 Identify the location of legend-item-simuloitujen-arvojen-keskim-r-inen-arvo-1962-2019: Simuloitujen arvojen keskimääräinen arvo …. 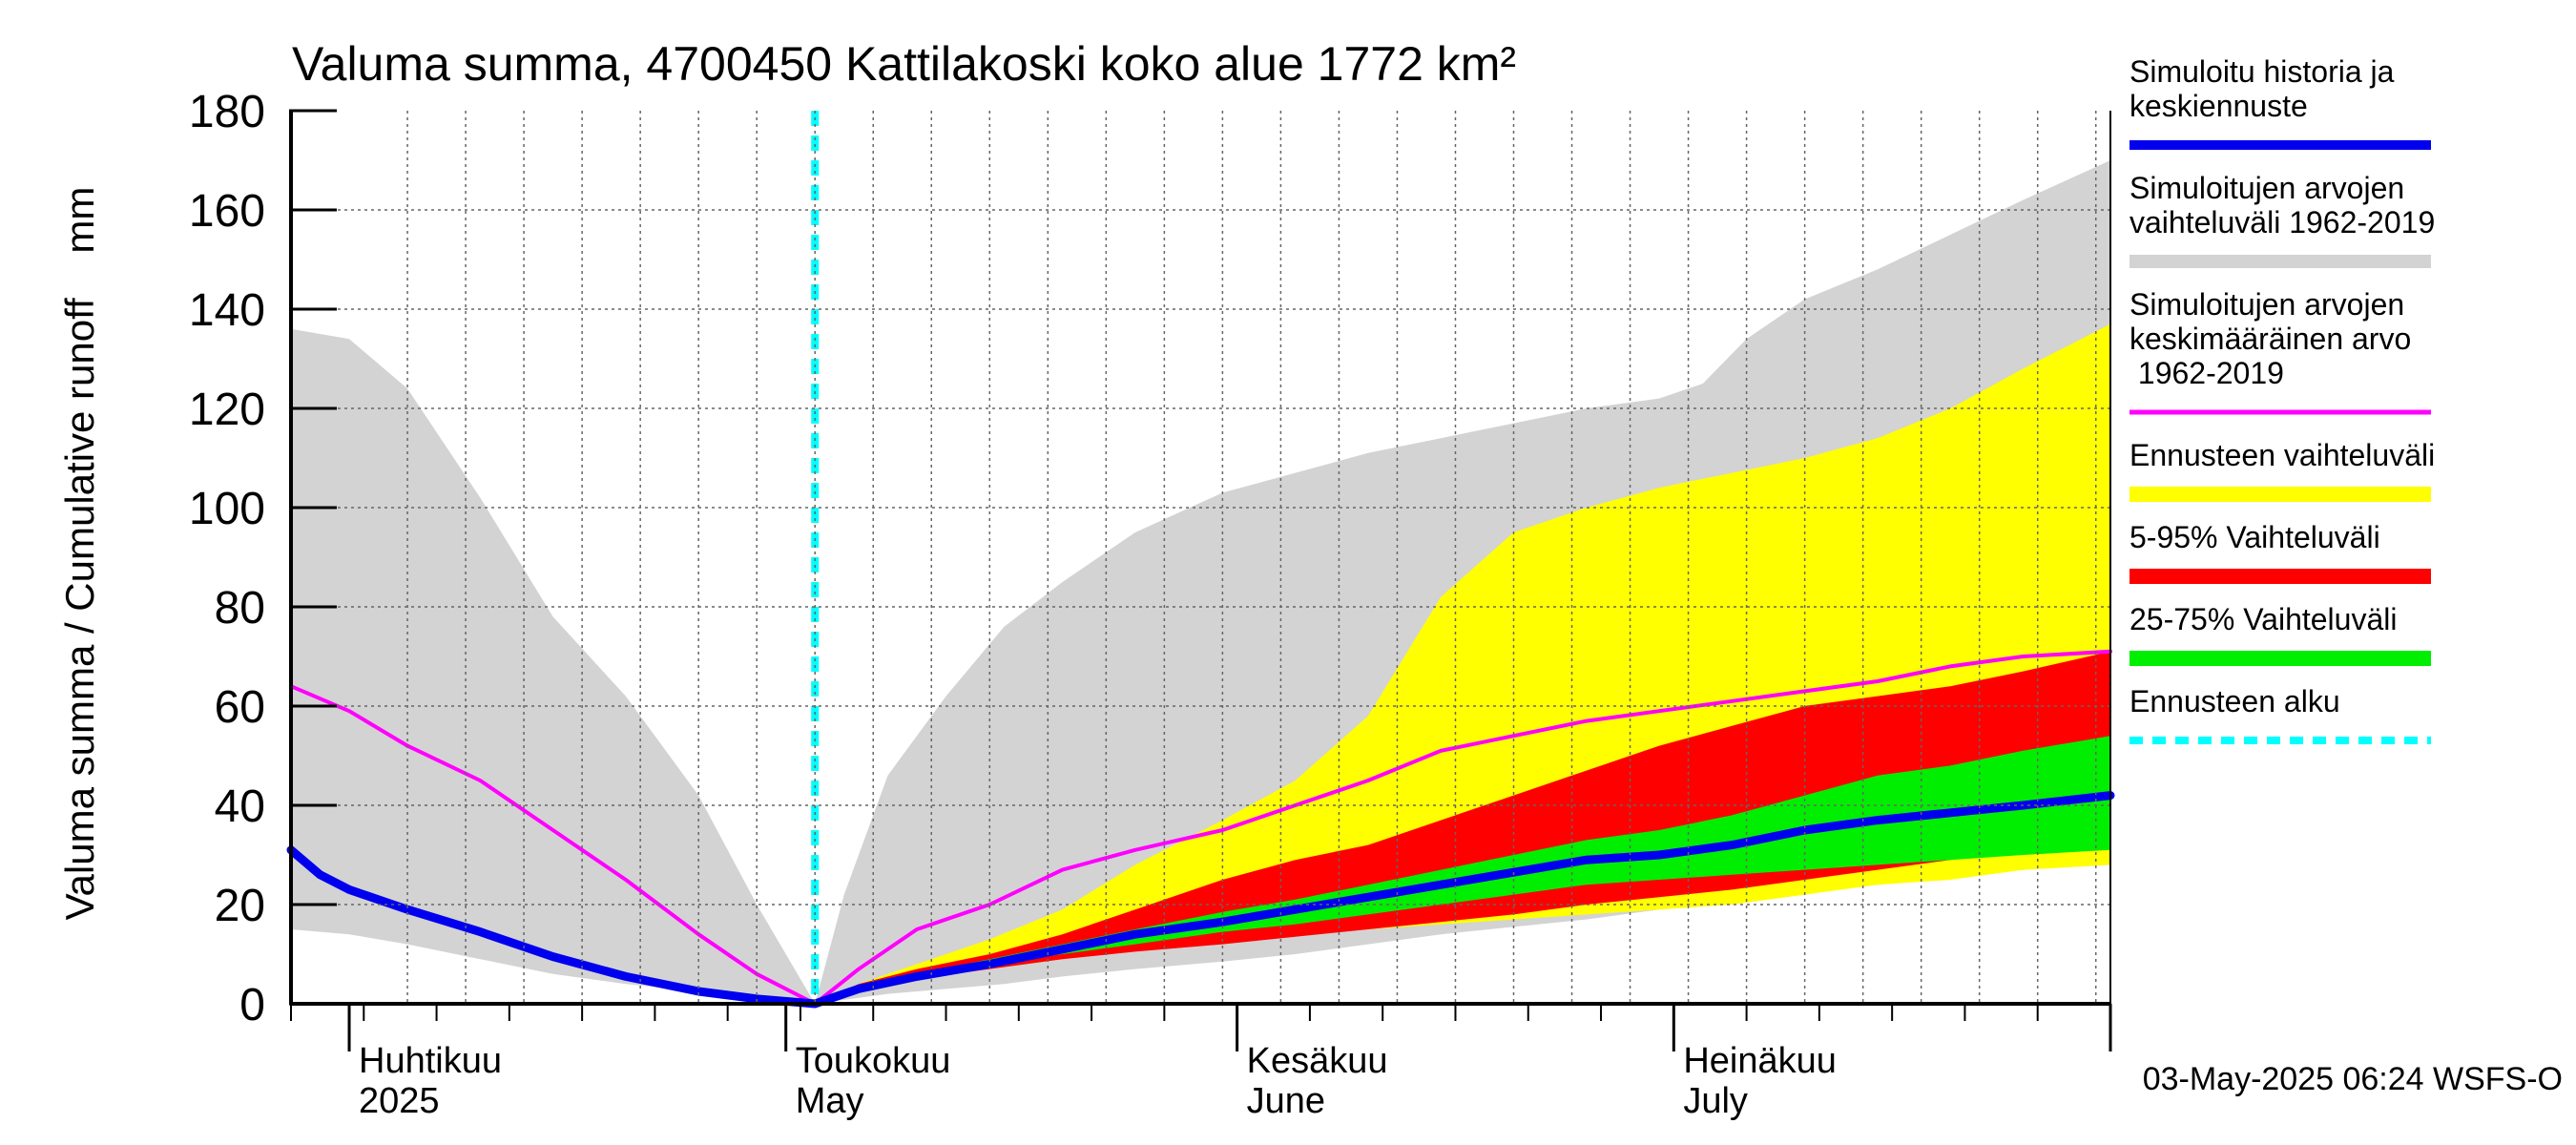
(2280, 351).